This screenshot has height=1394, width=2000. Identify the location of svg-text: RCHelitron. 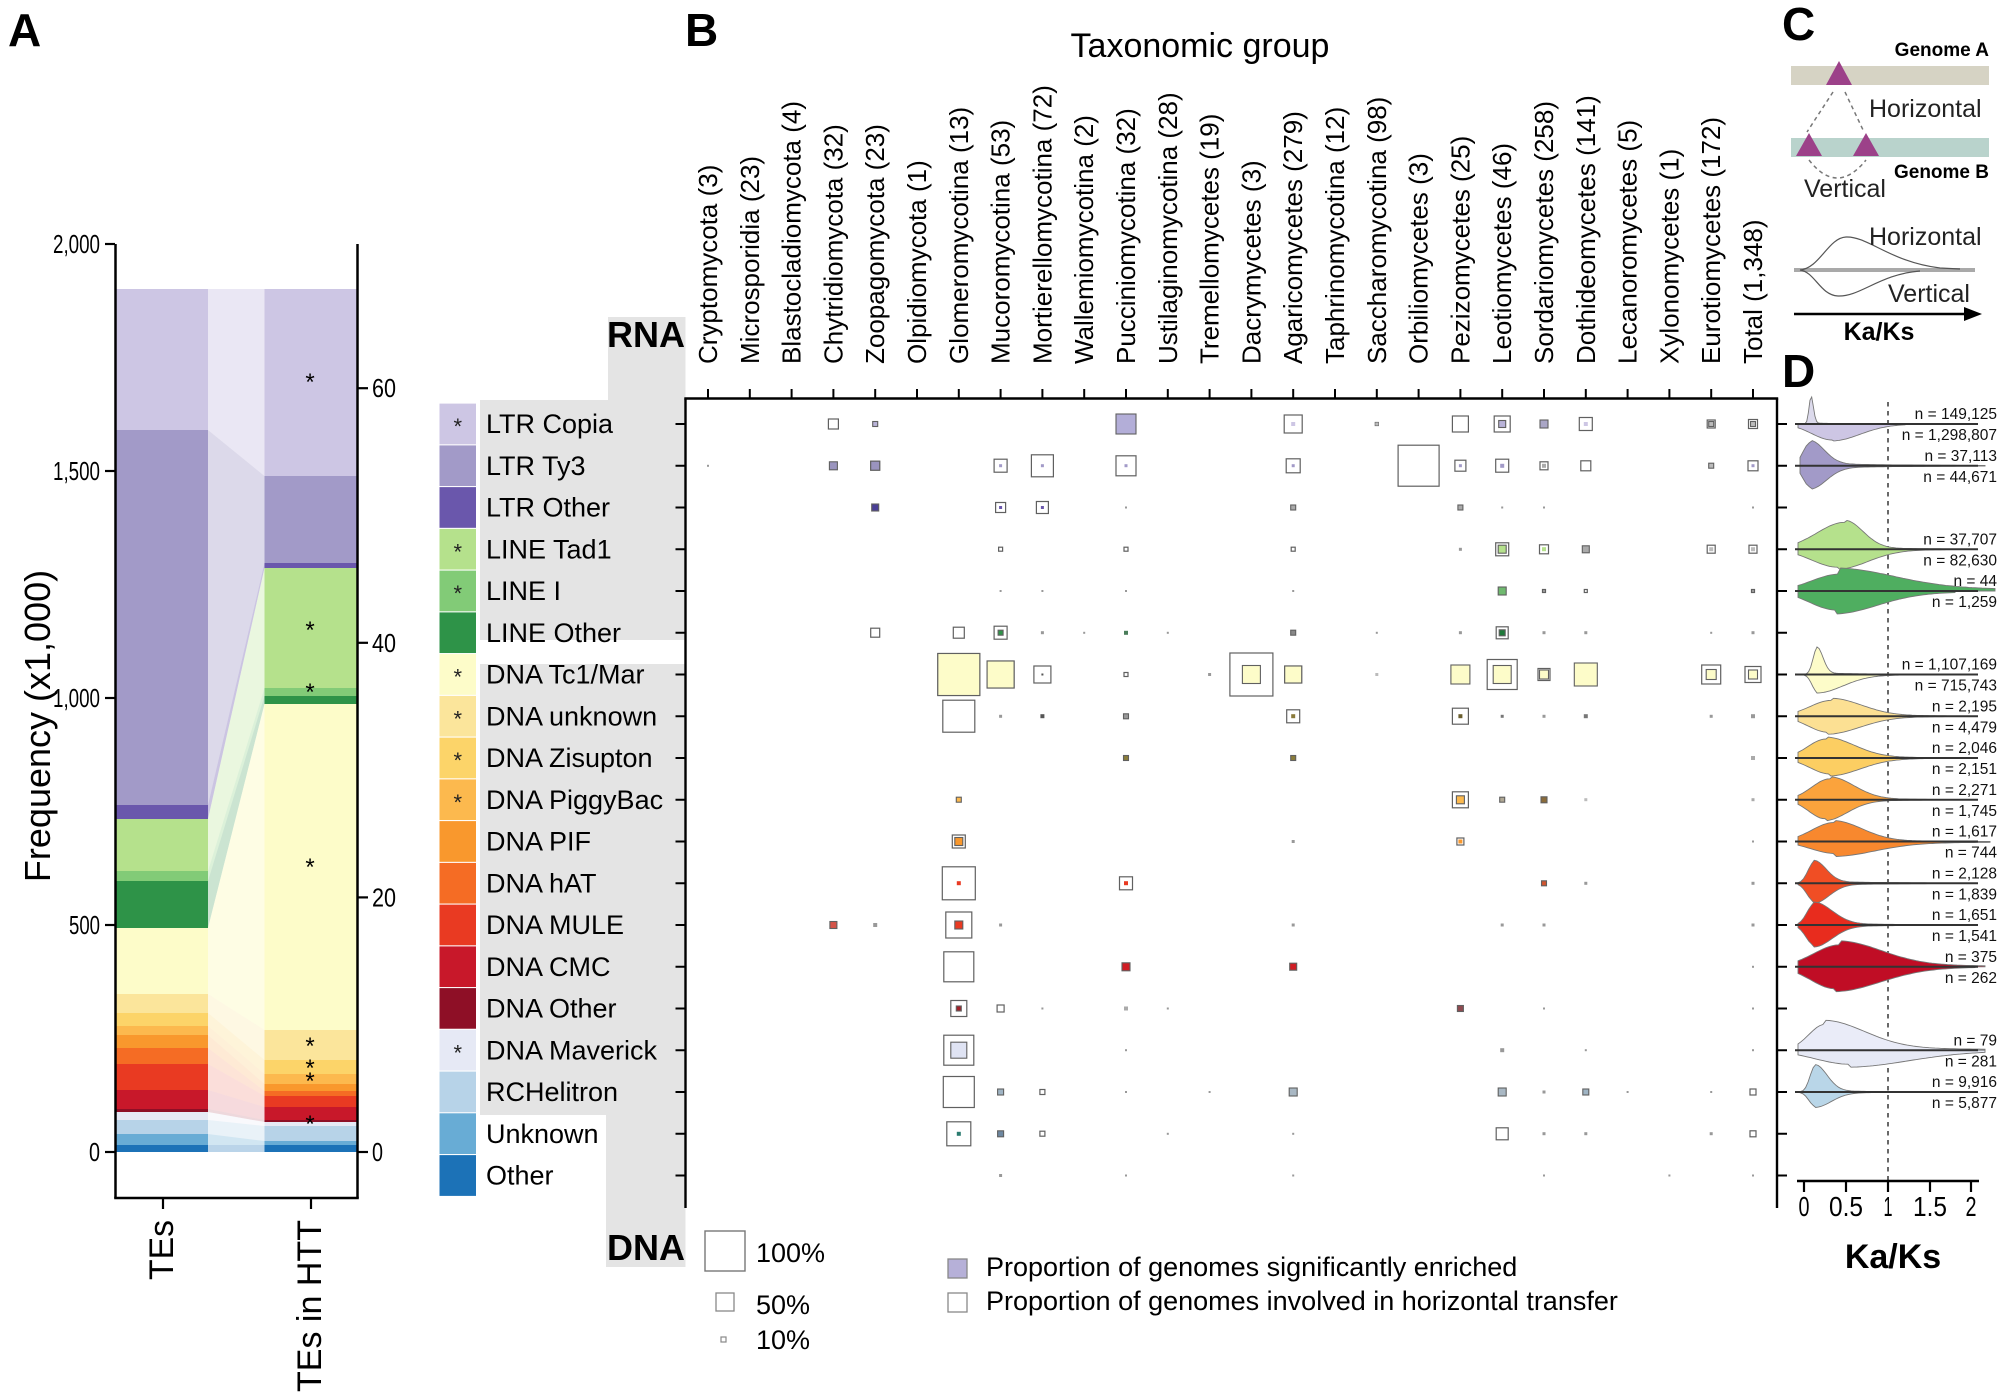
(552, 1092).